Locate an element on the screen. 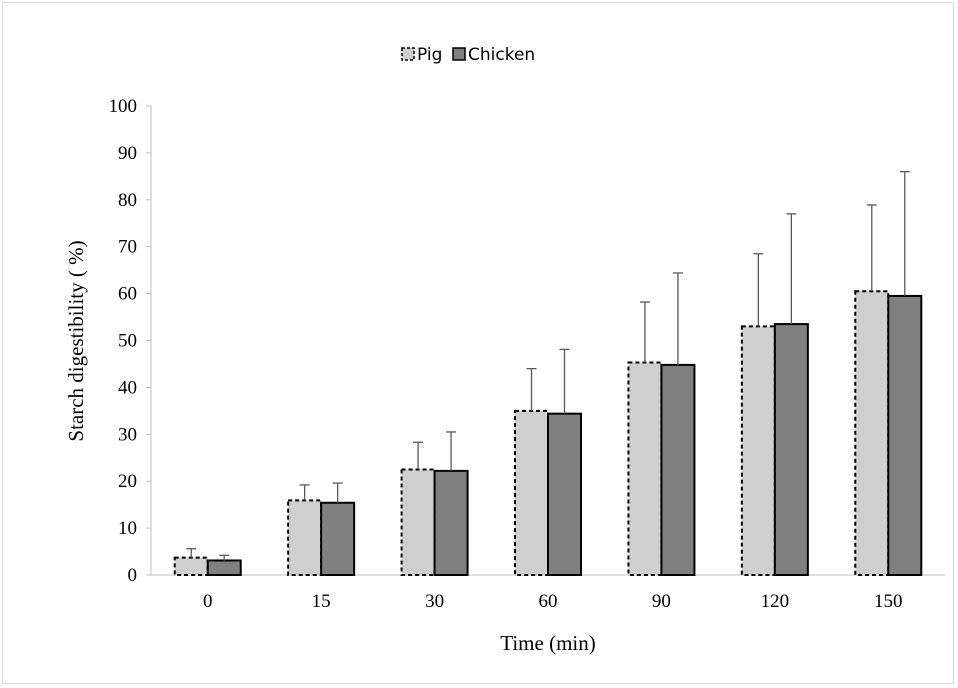 This screenshot has height=688, width=958. y-tick-label: 20 is located at coordinates (127, 481).